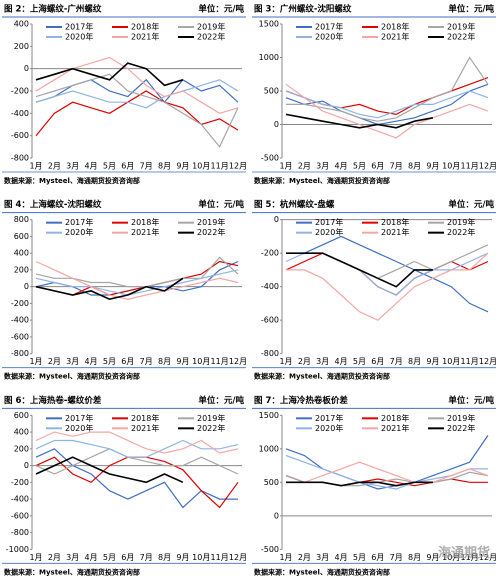 The width and height of the screenshot is (500, 587). What do you see at coordinates (269, 24) in the screenshot?
I see `y-tick-label: 1500` at bounding box center [269, 24].